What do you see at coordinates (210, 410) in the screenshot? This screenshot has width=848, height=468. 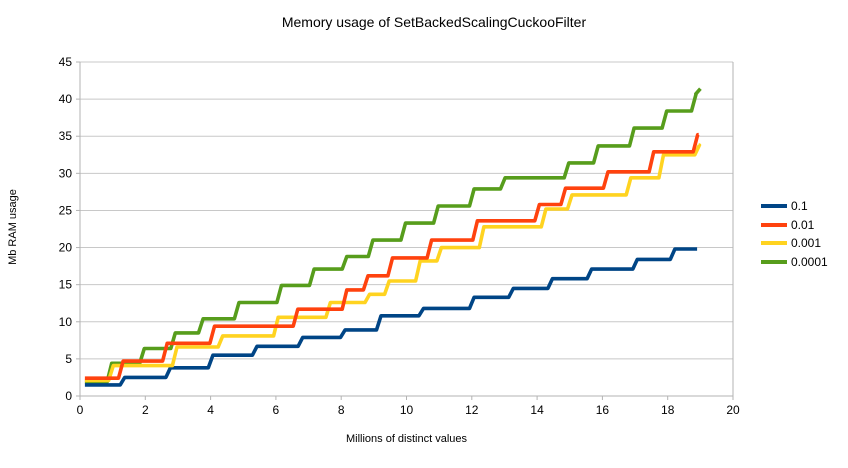 I see `x-tick-label: 4` at bounding box center [210, 410].